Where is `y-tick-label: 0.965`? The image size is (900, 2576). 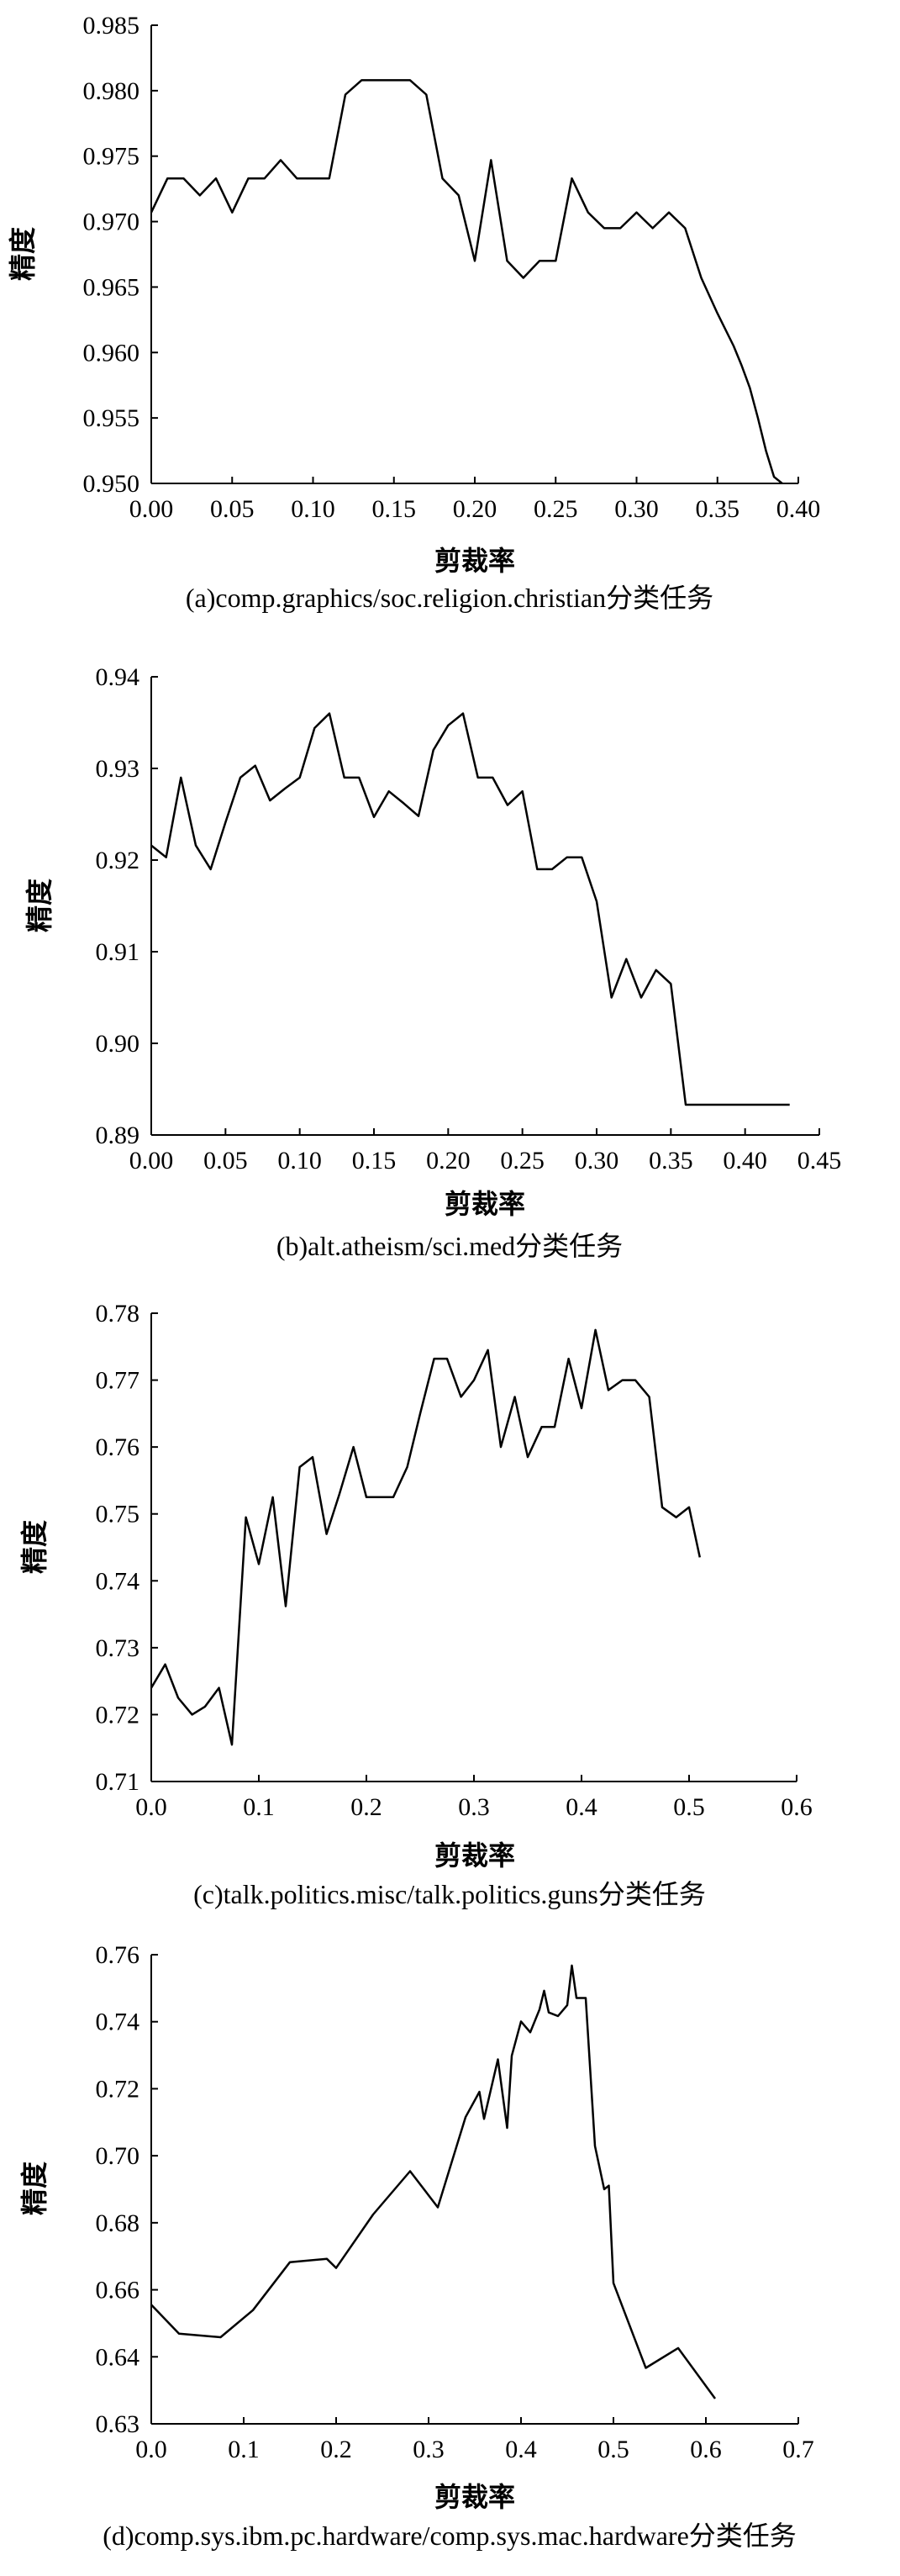 y-tick-label: 0.965 is located at coordinates (111, 287).